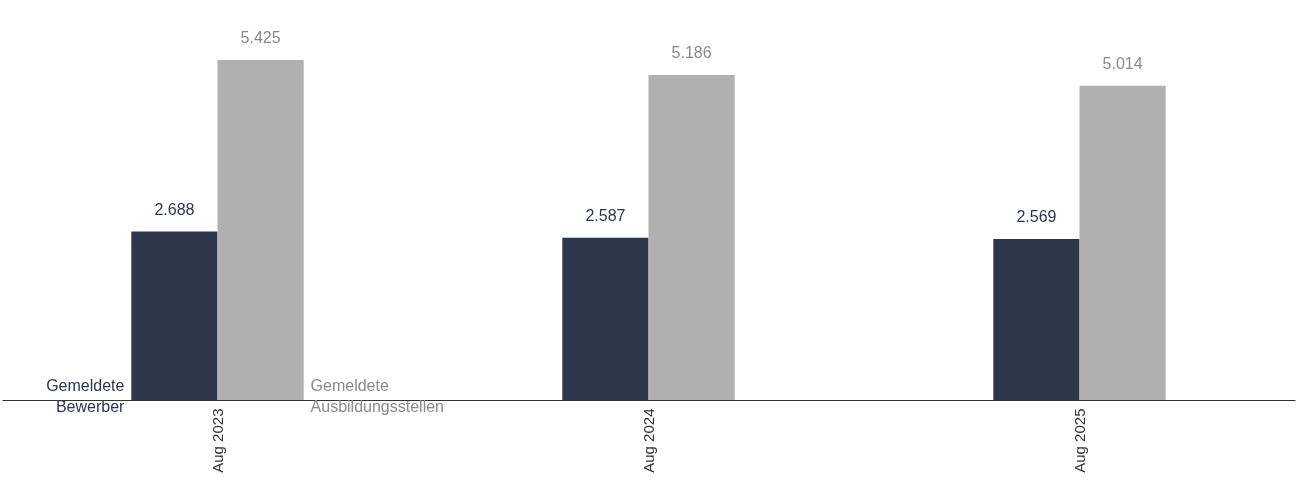  Describe the element at coordinates (605, 215) in the screenshot. I see `data-label: 2.587` at that location.